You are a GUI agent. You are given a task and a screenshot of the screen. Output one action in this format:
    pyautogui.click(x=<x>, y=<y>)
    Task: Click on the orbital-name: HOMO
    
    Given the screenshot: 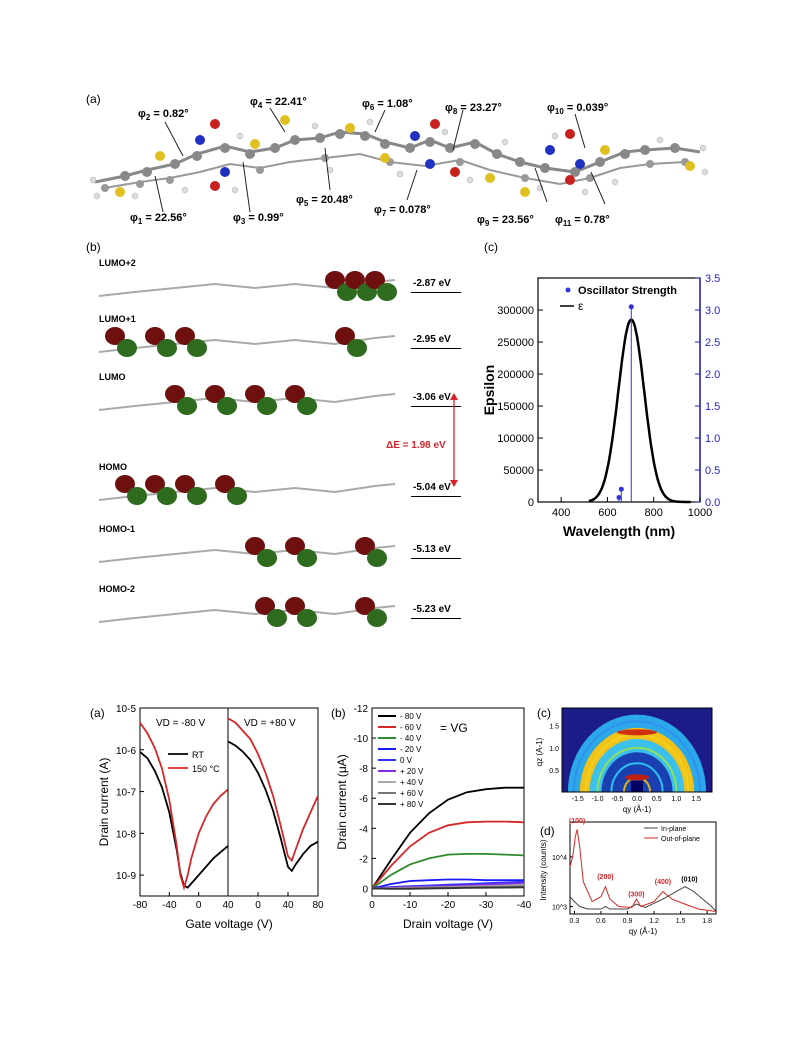 What is the action you would take?
    pyautogui.click(x=113, y=467)
    